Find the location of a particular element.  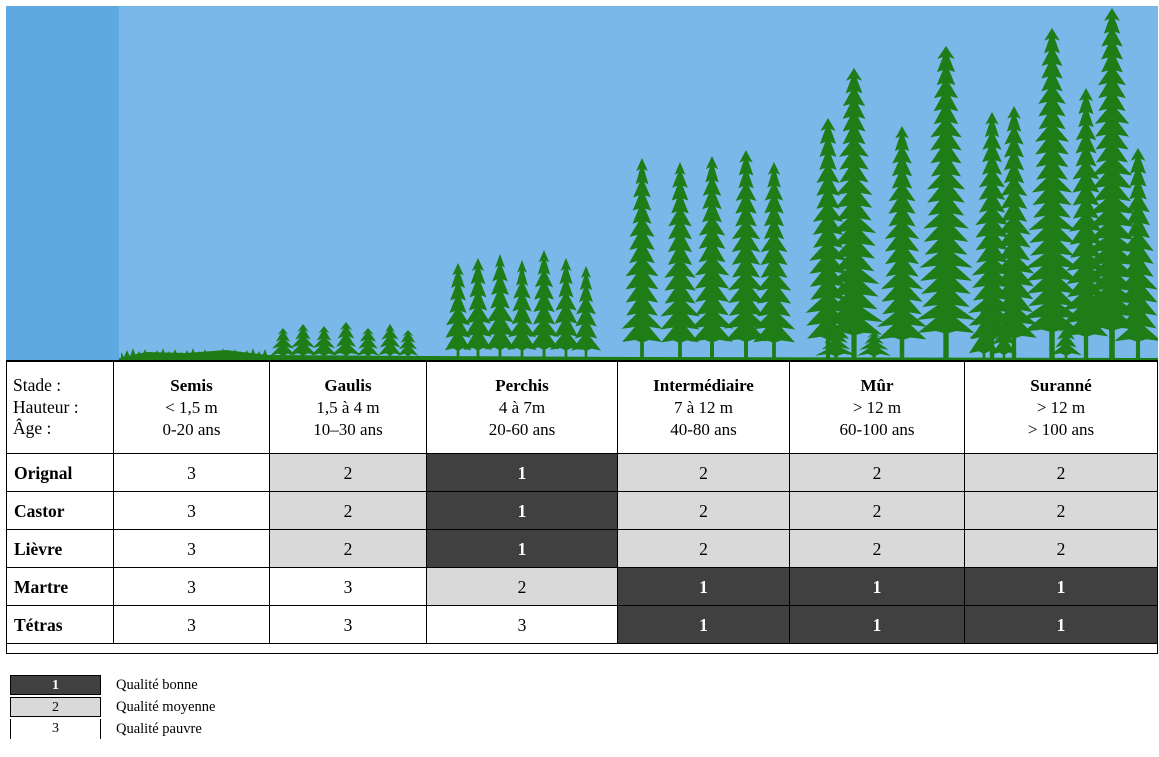

label-hauteur: Hauteur : is located at coordinates (46, 406).